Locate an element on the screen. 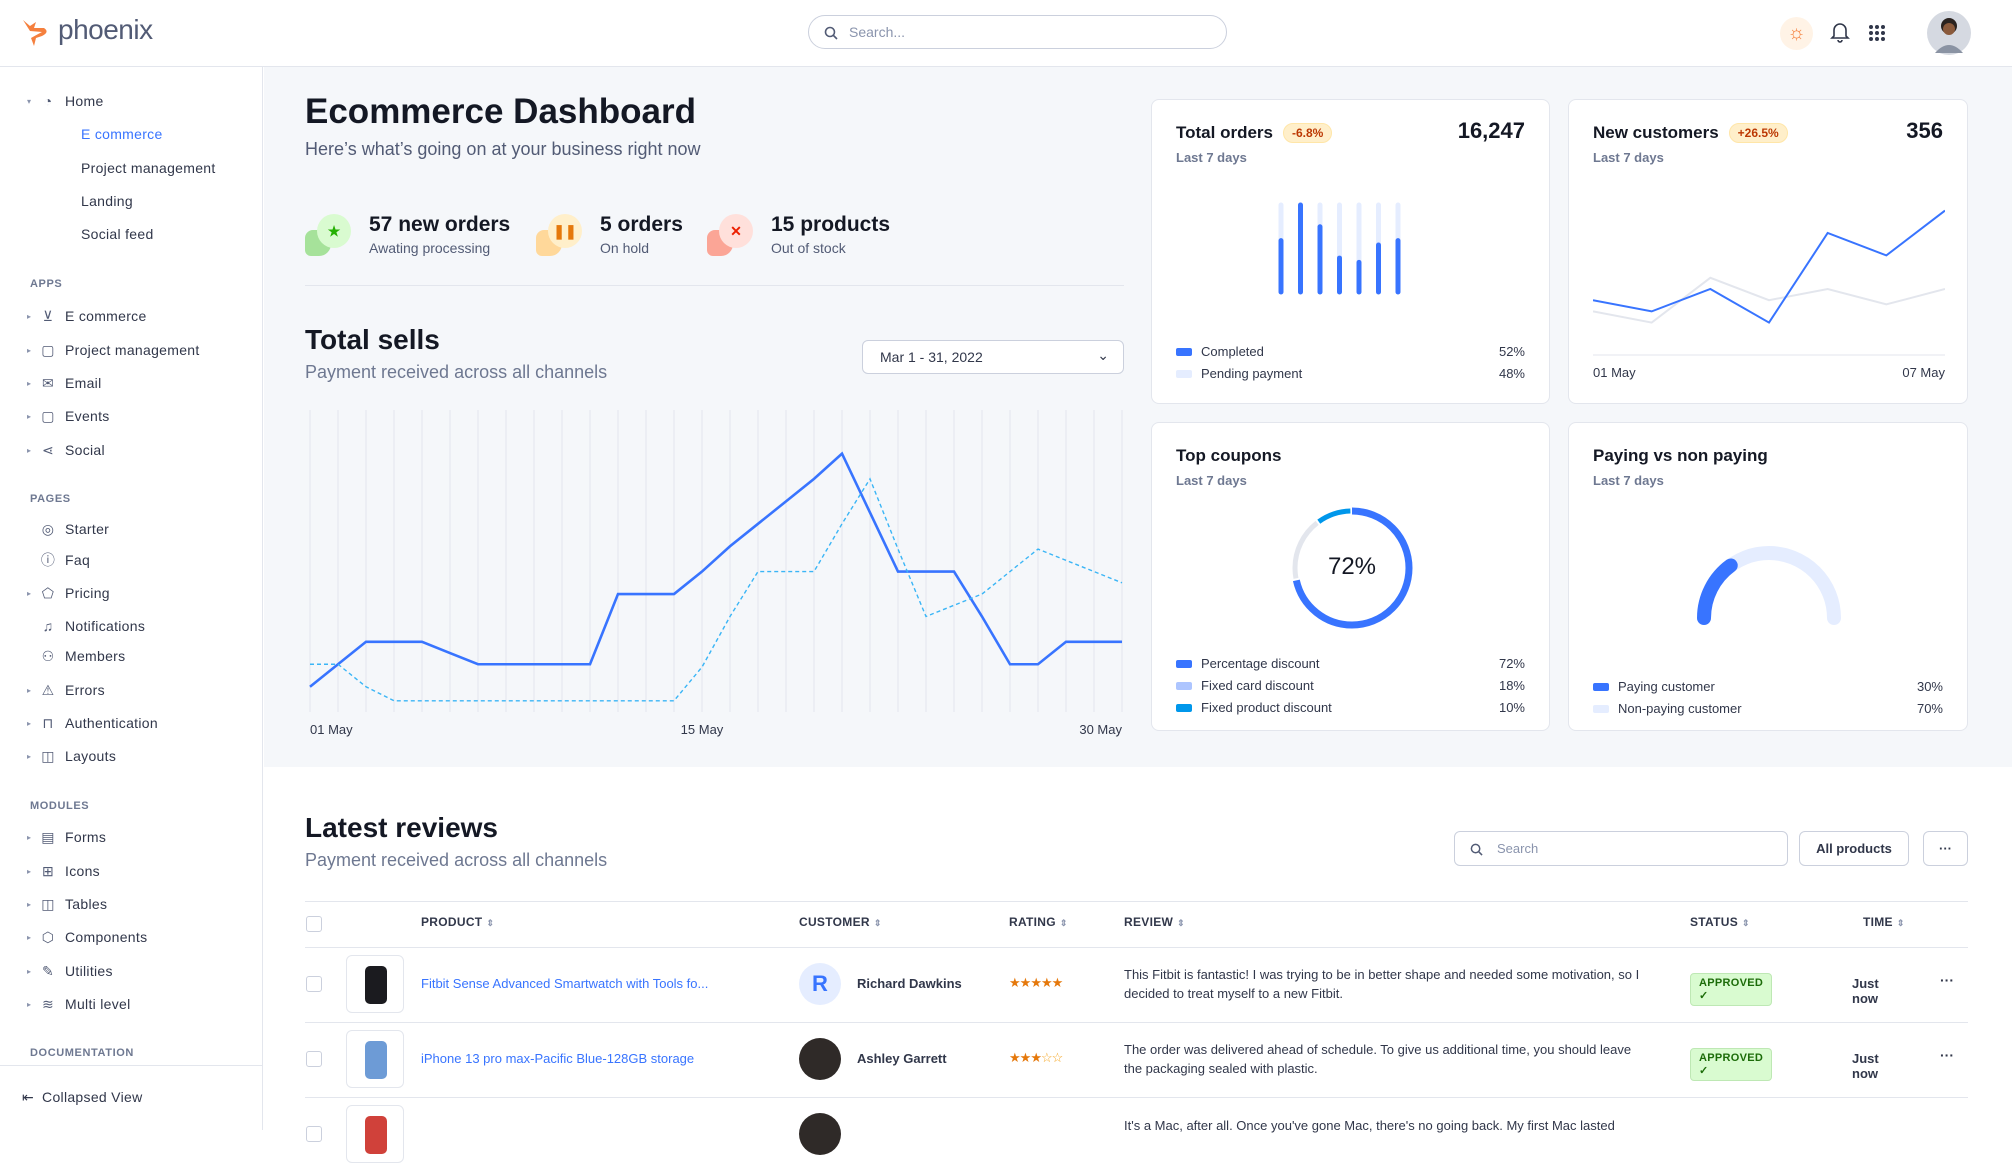 Image resolution: width=2012 pixels, height=1163 pixels. rating-stars: ★★★☆☆ is located at coordinates (1035, 1058).